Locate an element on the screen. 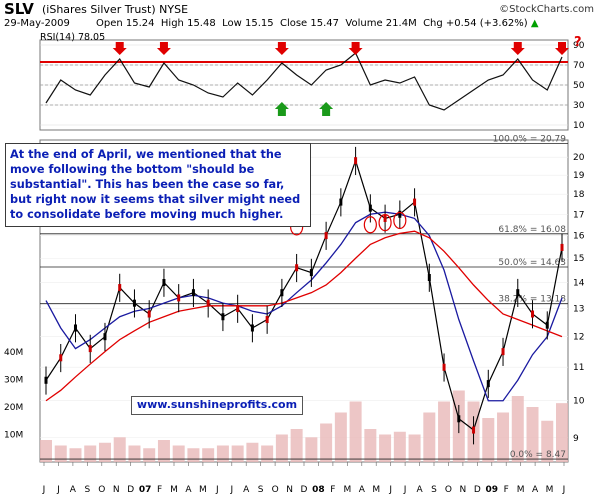 Image resolution: width=600 pixels, height=504 pixels. website-link: www.sunshineprofits.com is located at coordinates (217, 405).